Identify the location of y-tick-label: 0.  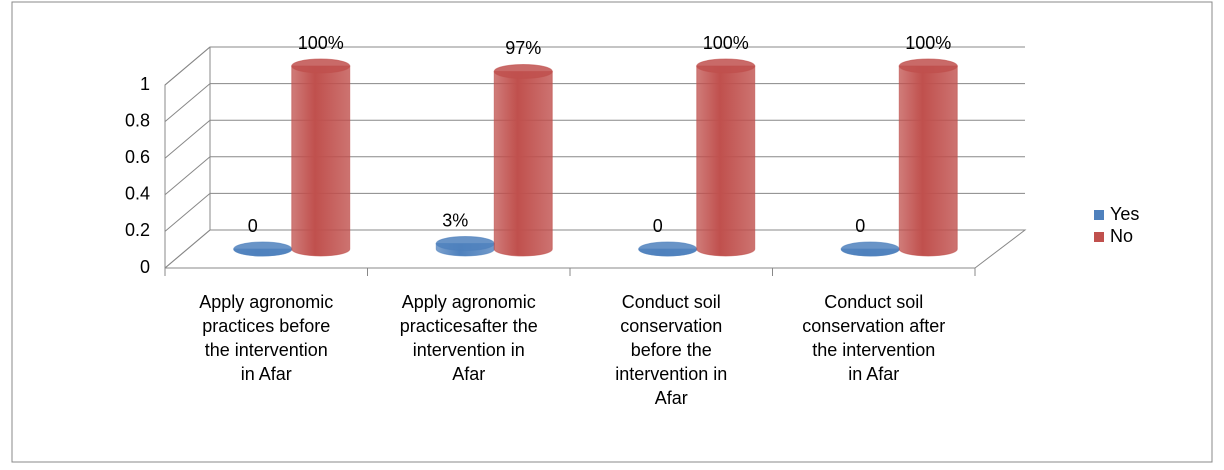
(145, 267).